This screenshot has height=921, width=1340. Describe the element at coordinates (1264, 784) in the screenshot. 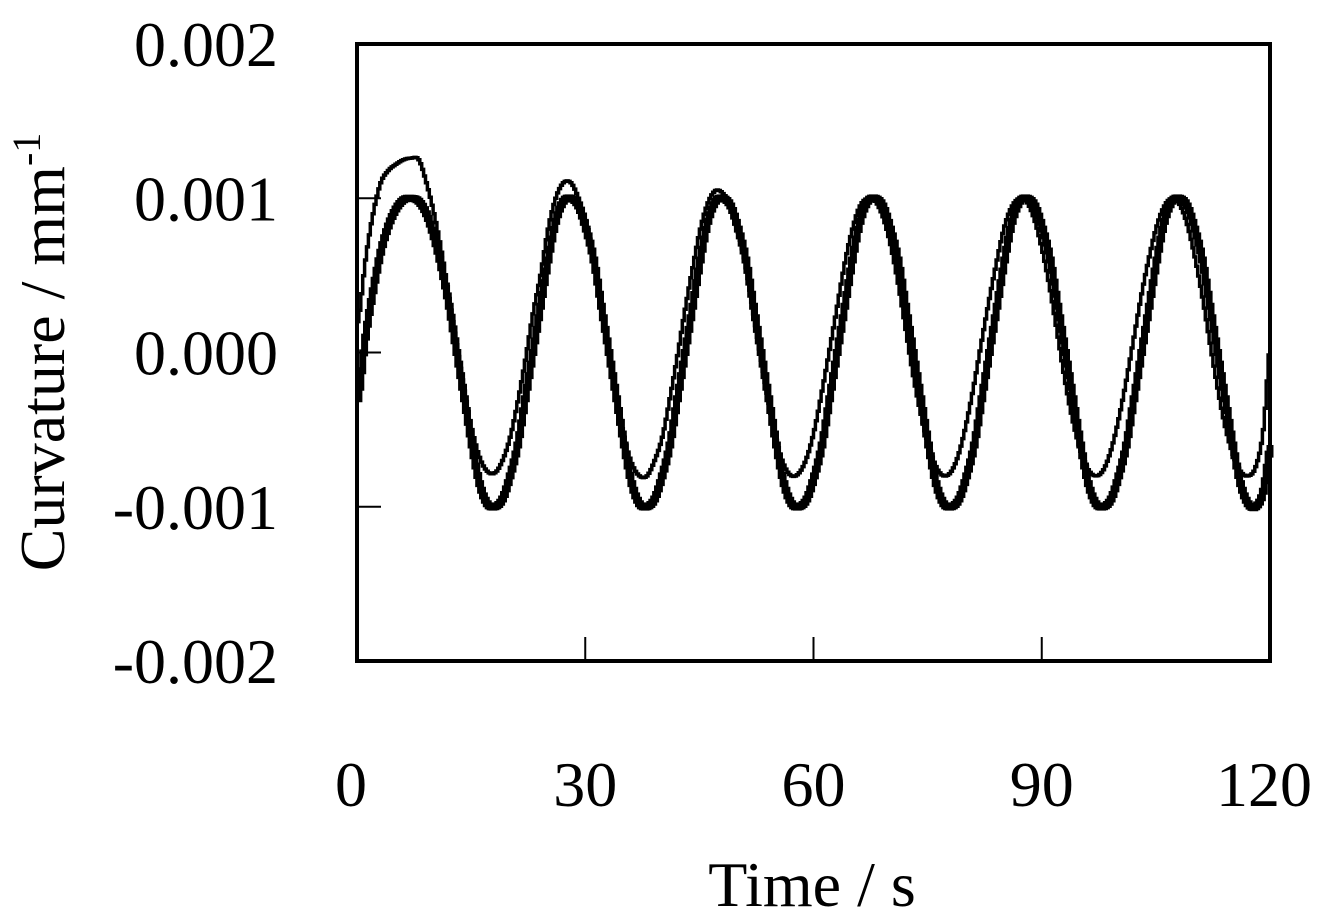

I see `x-tick-label: 120` at that location.